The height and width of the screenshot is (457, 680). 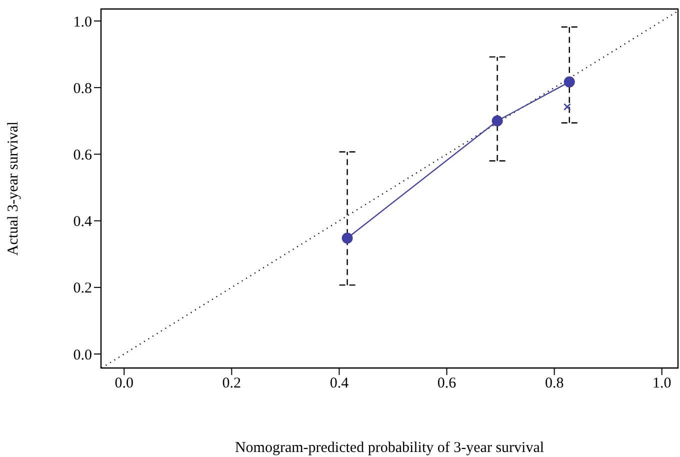 What do you see at coordinates (232, 384) in the screenshot?
I see `x-tick-label: 0.2` at bounding box center [232, 384].